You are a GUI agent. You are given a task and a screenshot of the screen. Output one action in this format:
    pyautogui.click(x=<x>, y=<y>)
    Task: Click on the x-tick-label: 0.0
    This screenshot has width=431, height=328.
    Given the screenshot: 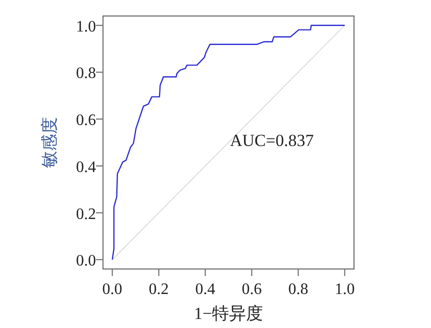 What is the action you would take?
    pyautogui.click(x=112, y=289)
    